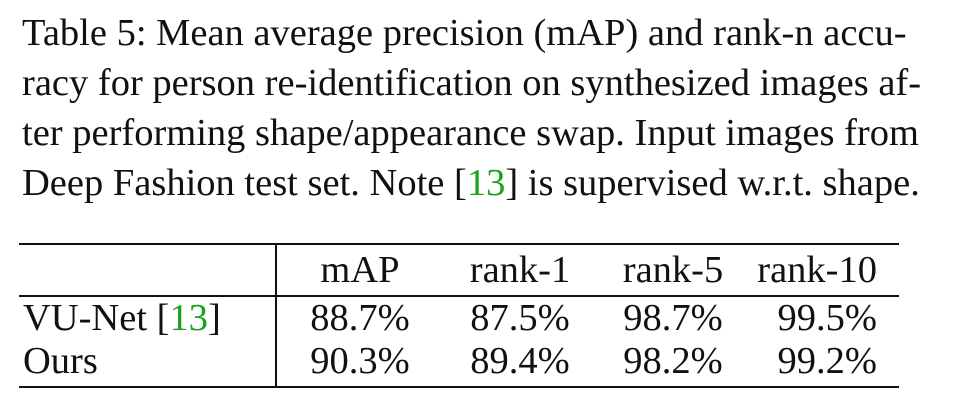  Describe the element at coordinates (827, 318) in the screenshot. I see `rank-10-value: 99.5%` at that location.